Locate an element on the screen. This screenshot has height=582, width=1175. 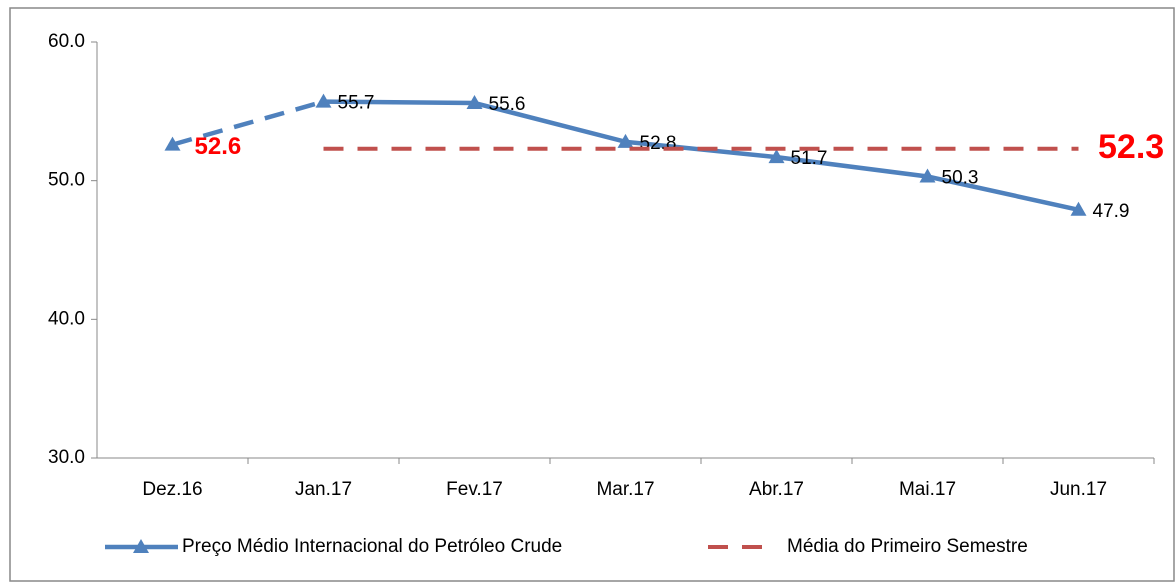
data-label: 55.7 is located at coordinates (356, 103).